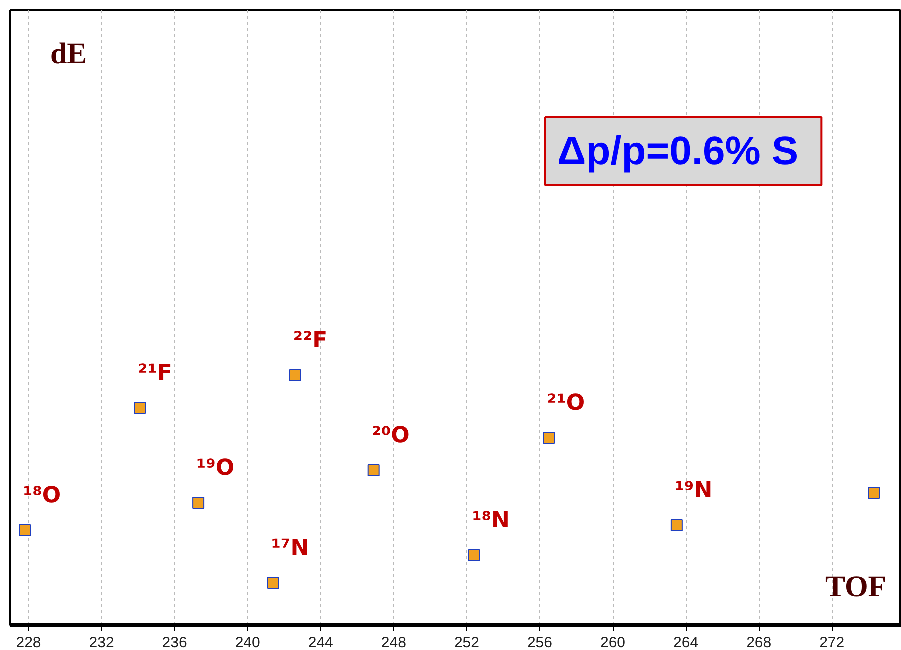  What do you see at coordinates (686, 642) in the screenshot?
I see `x-tick-label: 264` at bounding box center [686, 642].